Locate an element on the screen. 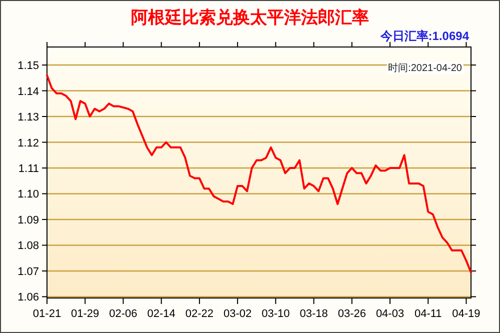 Image resolution: width=500 pixels, height=333 pixels. y-tick-label: 1.10 is located at coordinates (28, 194).